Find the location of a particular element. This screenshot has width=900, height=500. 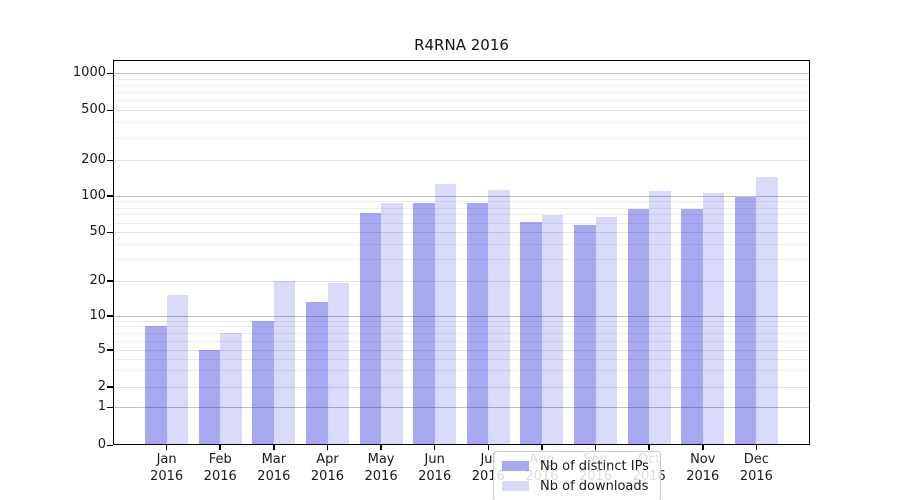

y-axis-tick-label: 5 is located at coordinates (101, 349).